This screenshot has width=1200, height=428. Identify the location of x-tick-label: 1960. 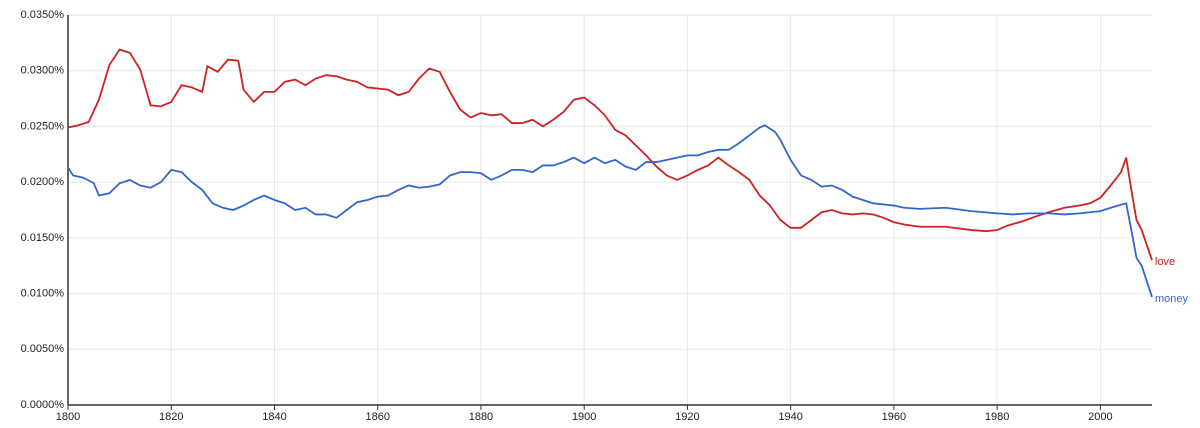
(894, 417).